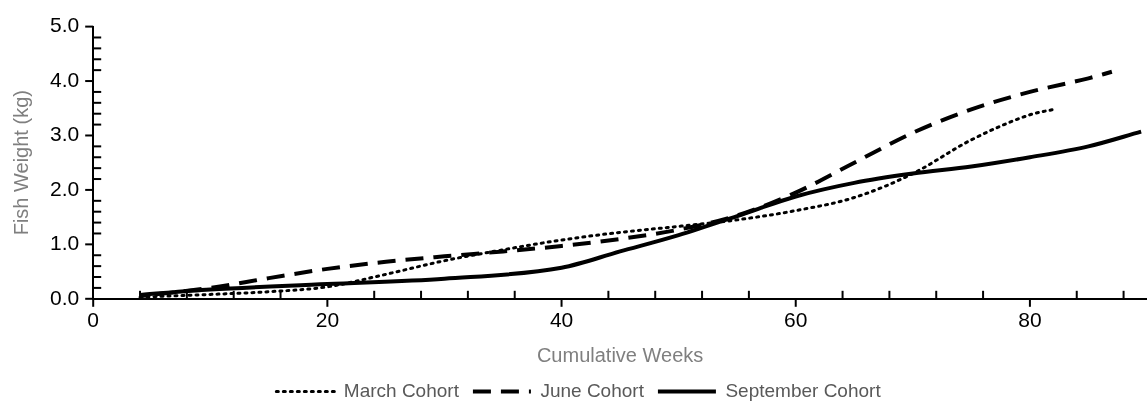 The width and height of the screenshot is (1147, 411). What do you see at coordinates (64, 25) in the screenshot?
I see `y-tick-label: 5.0` at bounding box center [64, 25].